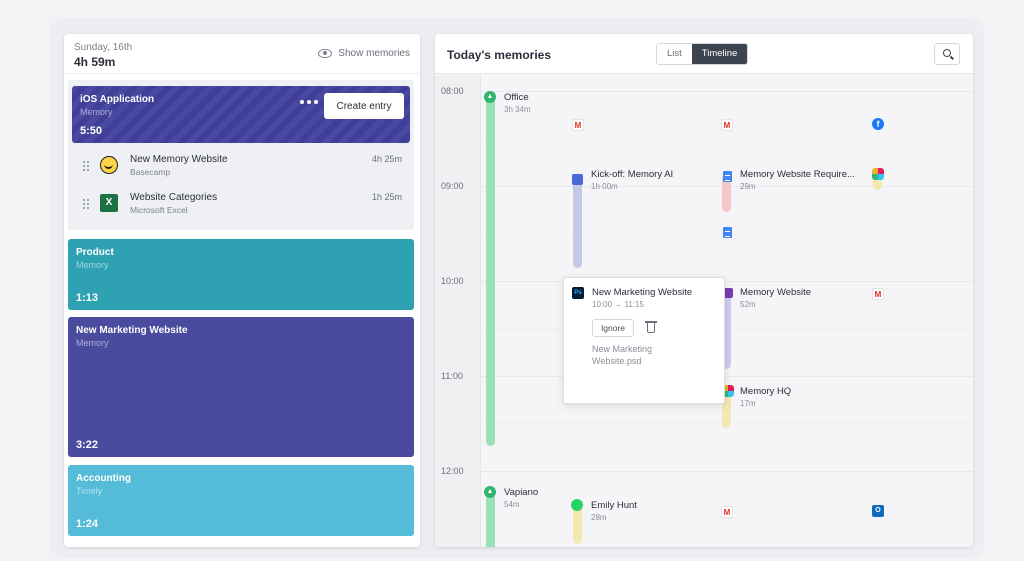 The width and height of the screenshot is (1024, 561). What do you see at coordinates (452, 281) in the screenshot?
I see `hour-label: 10:00` at bounding box center [452, 281].